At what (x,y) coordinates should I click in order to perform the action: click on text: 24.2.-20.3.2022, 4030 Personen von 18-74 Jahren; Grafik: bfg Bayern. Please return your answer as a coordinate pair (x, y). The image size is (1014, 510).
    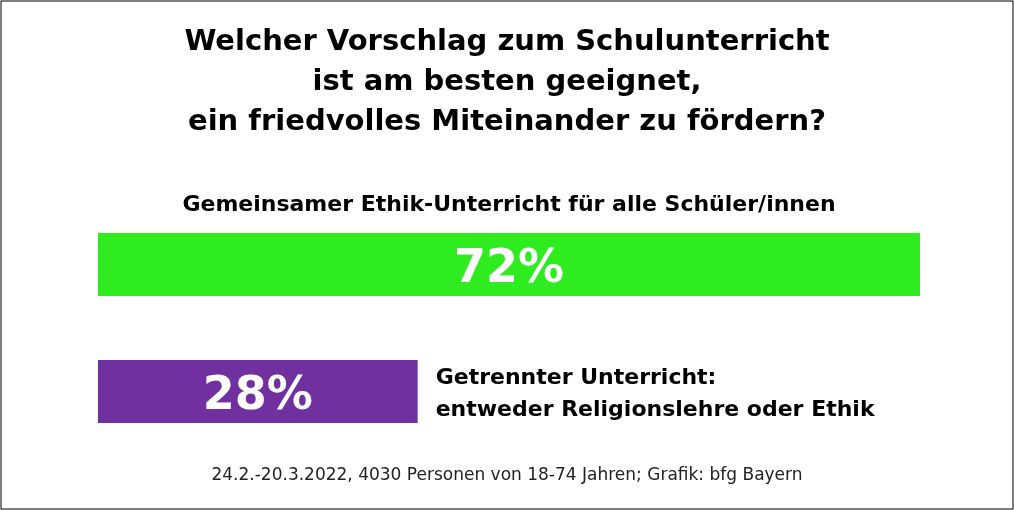
    Looking at the image, I should click on (507, 474).